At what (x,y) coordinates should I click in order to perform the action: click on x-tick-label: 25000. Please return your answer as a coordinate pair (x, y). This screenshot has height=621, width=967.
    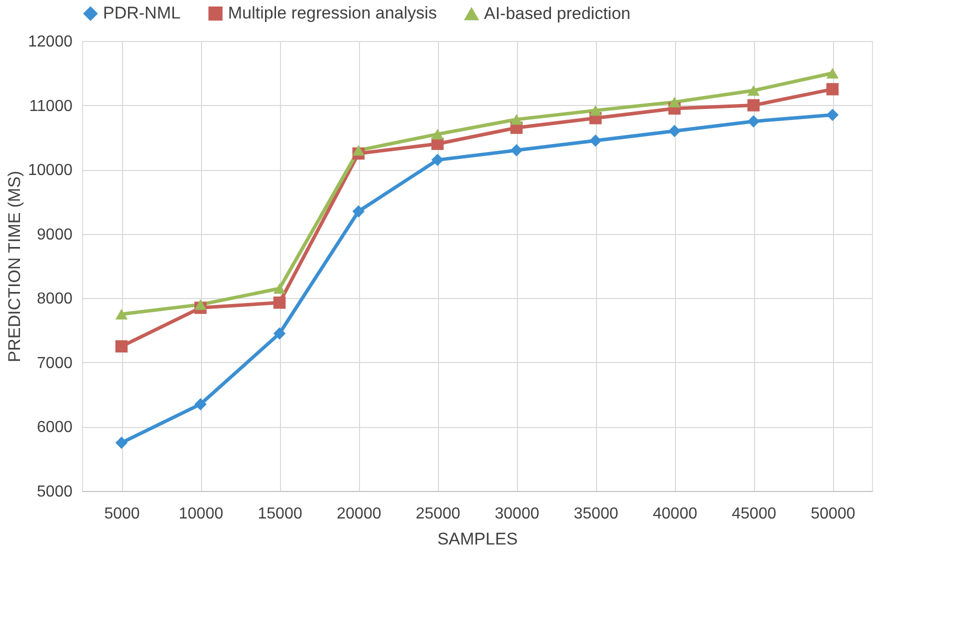
    Looking at the image, I should click on (438, 514).